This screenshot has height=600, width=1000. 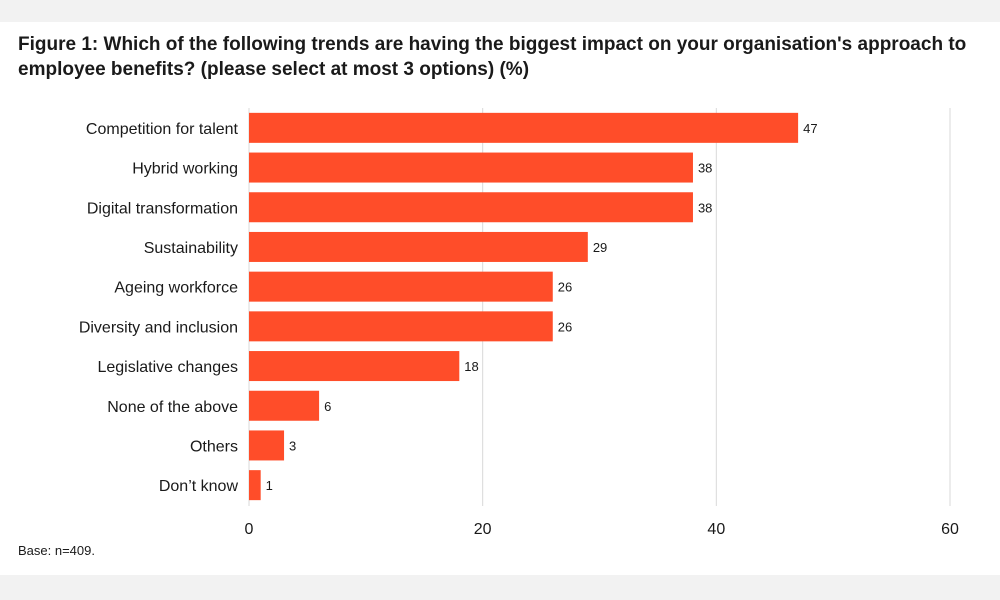 What do you see at coordinates (191, 248) in the screenshot?
I see `category-label: Sustainability` at bounding box center [191, 248].